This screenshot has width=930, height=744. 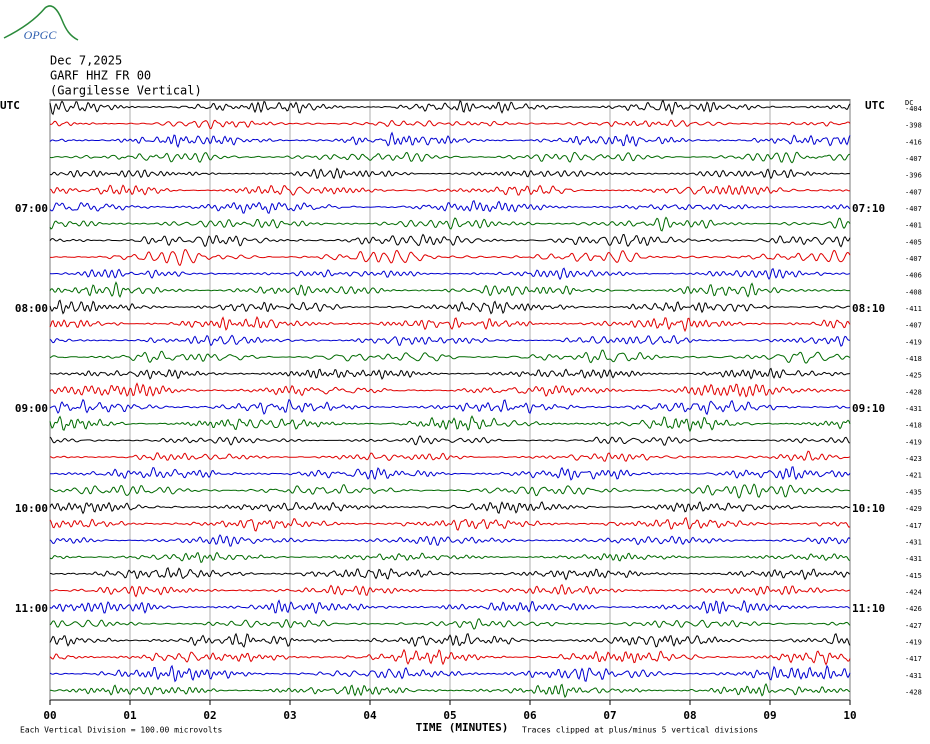 I want to click on offset-label: -417, so click(x=913, y=659).